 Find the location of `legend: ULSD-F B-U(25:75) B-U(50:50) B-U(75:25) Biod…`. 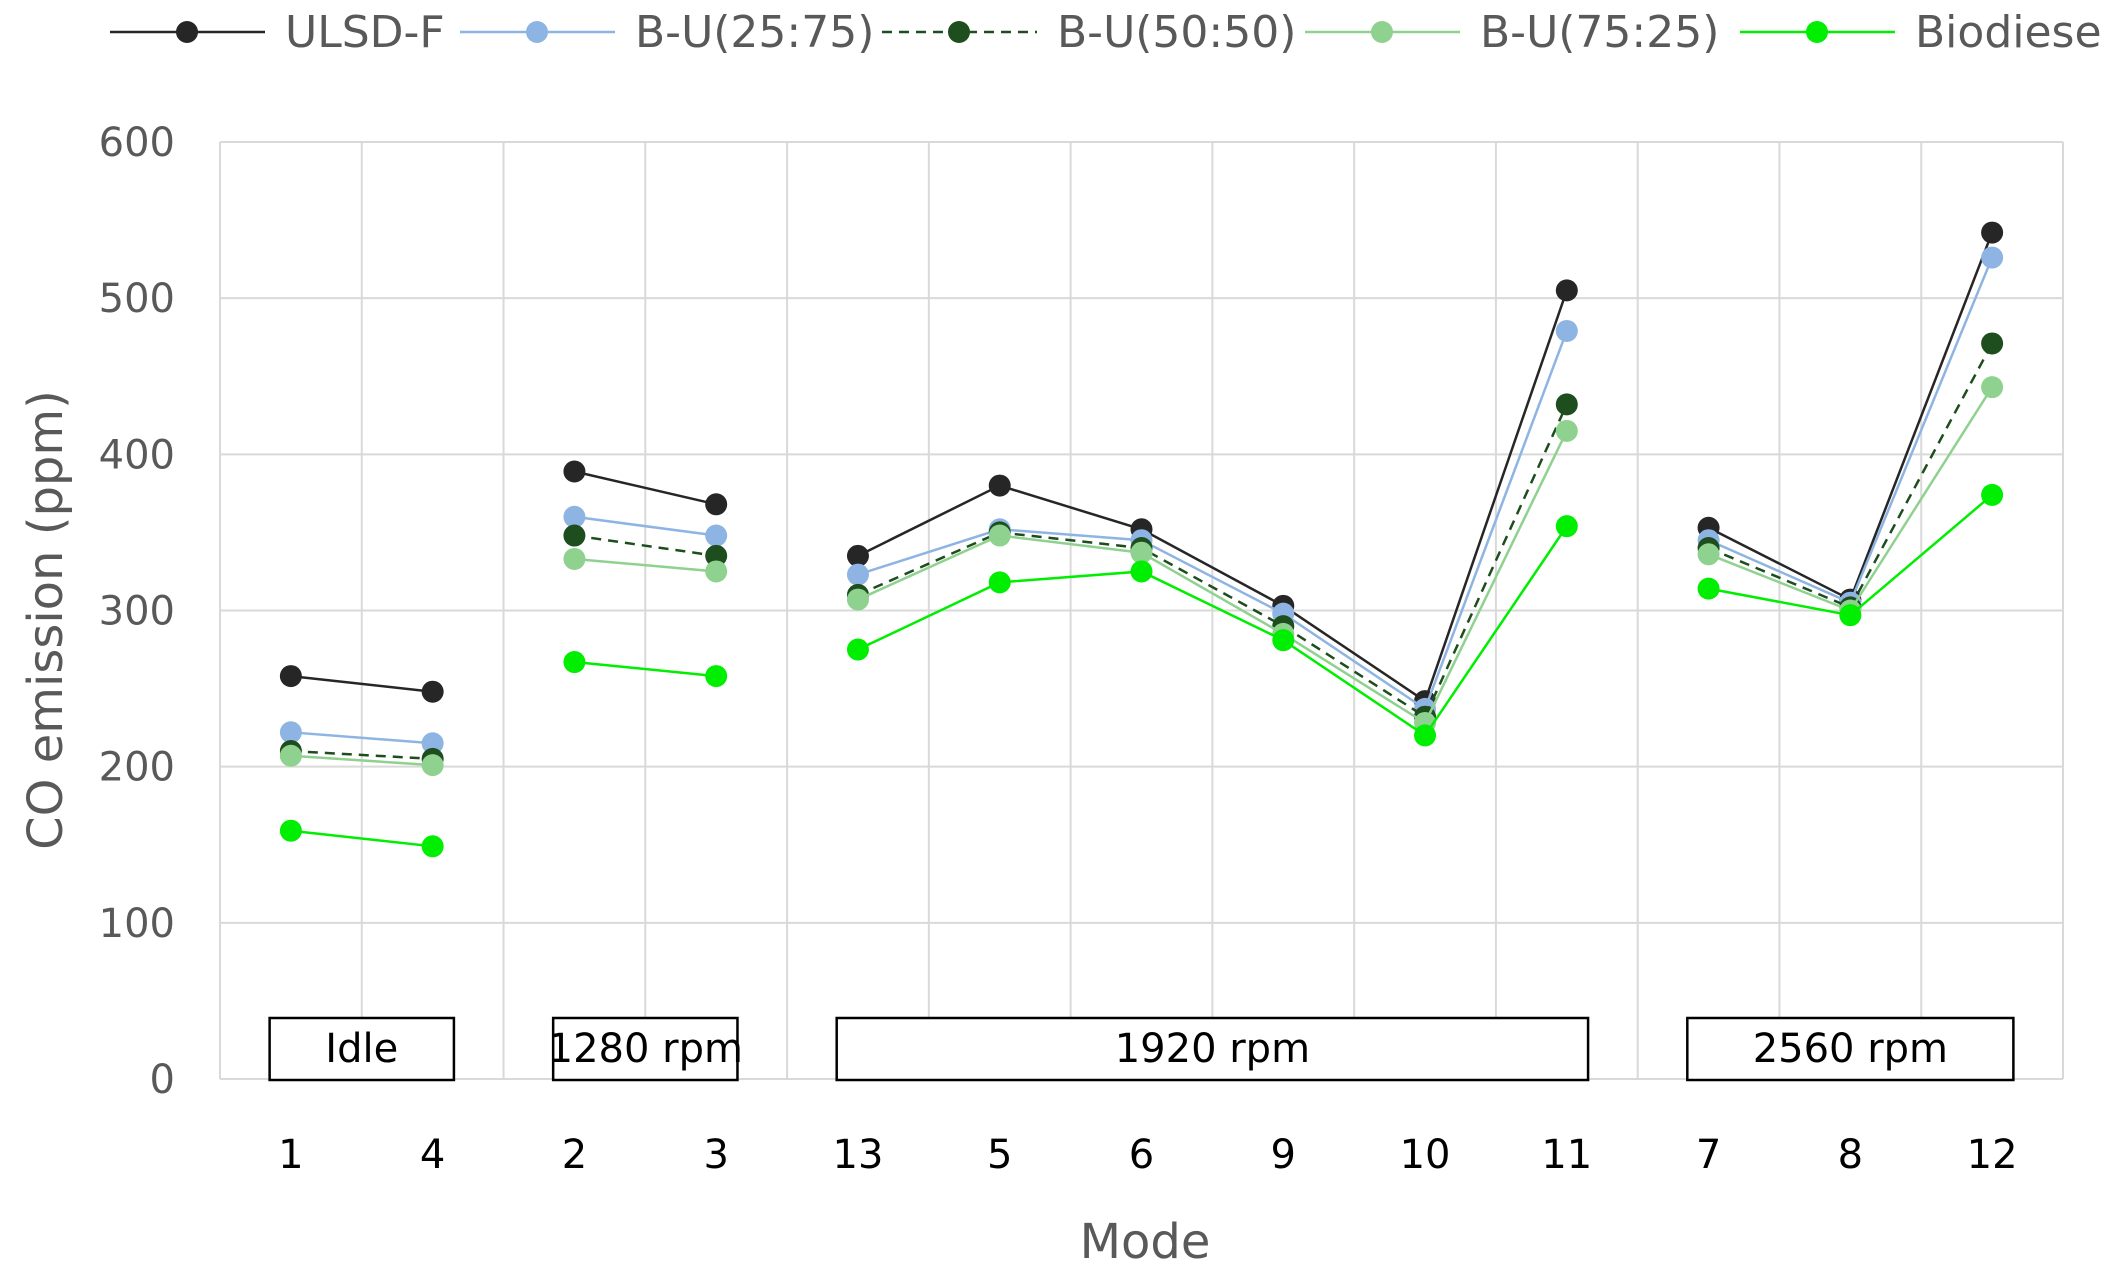

legend: ULSD-F B-U(25:75) B-U(50:50) B-U(75:25) Biod… is located at coordinates (1106, 32).